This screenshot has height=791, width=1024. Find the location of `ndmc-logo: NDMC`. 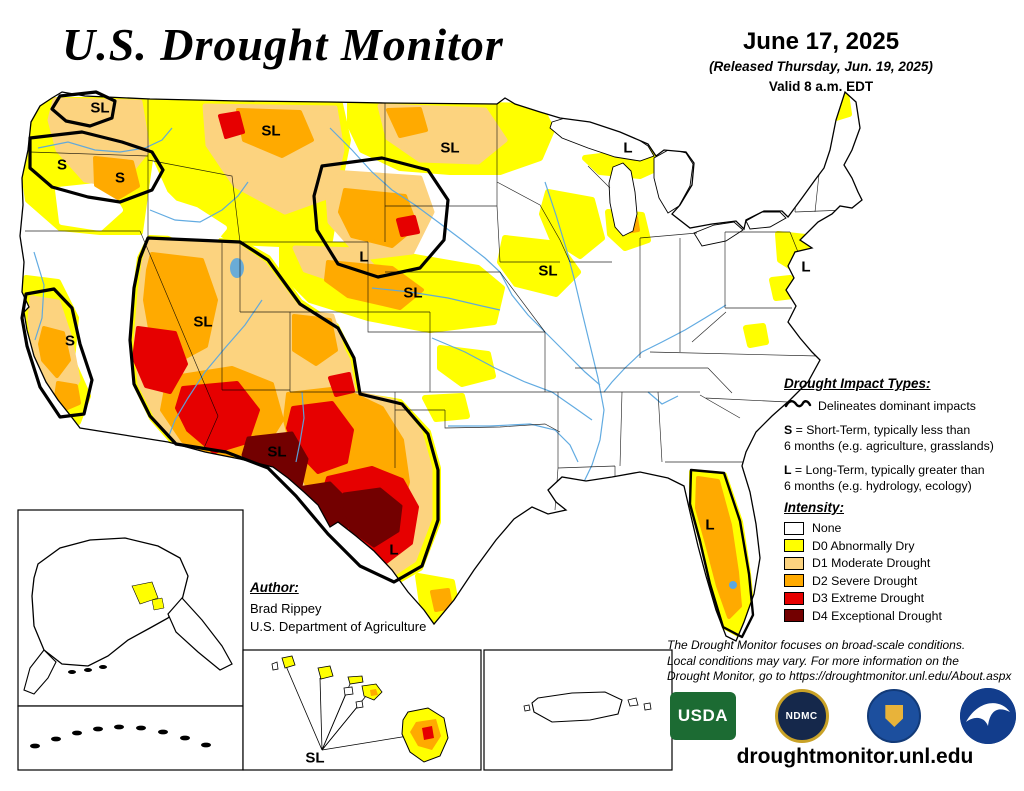

ndmc-logo: NDMC is located at coordinates (801, 716).